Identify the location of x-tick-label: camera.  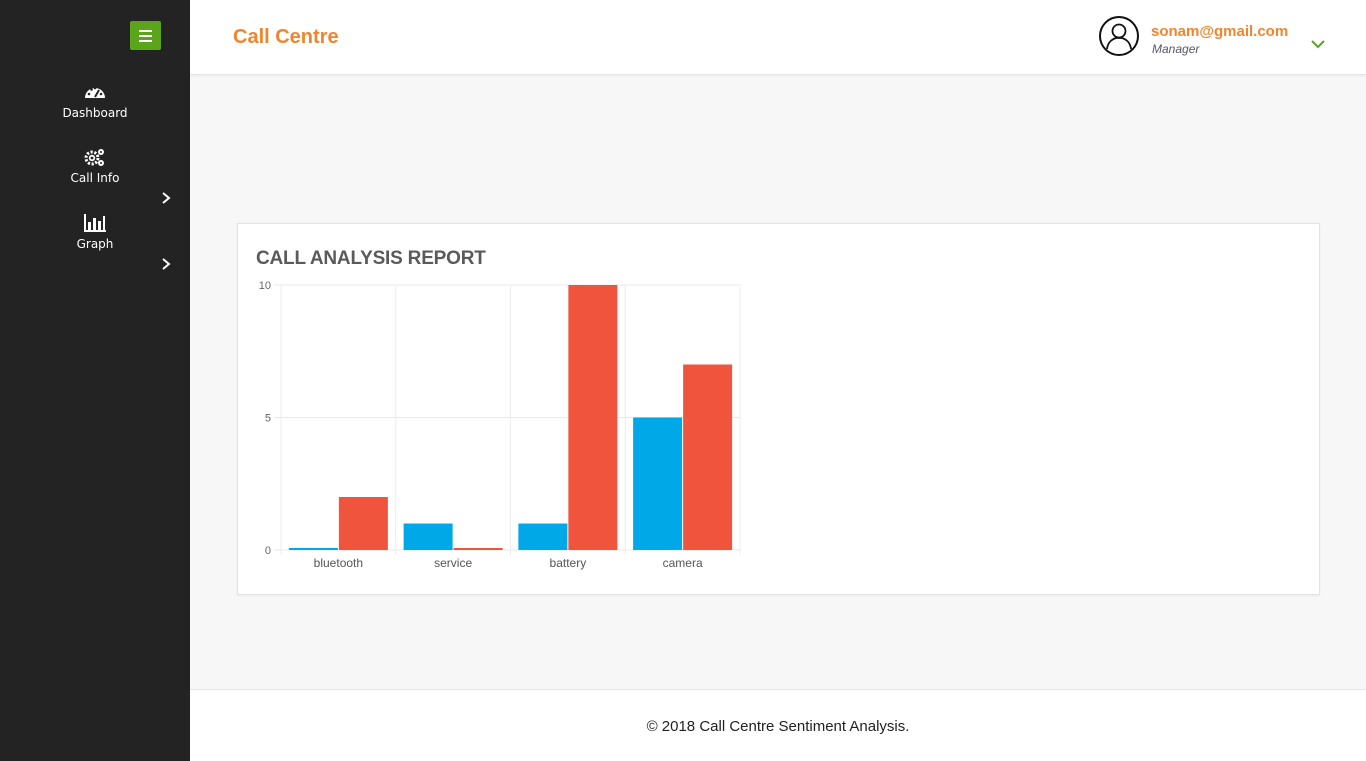
(683, 563).